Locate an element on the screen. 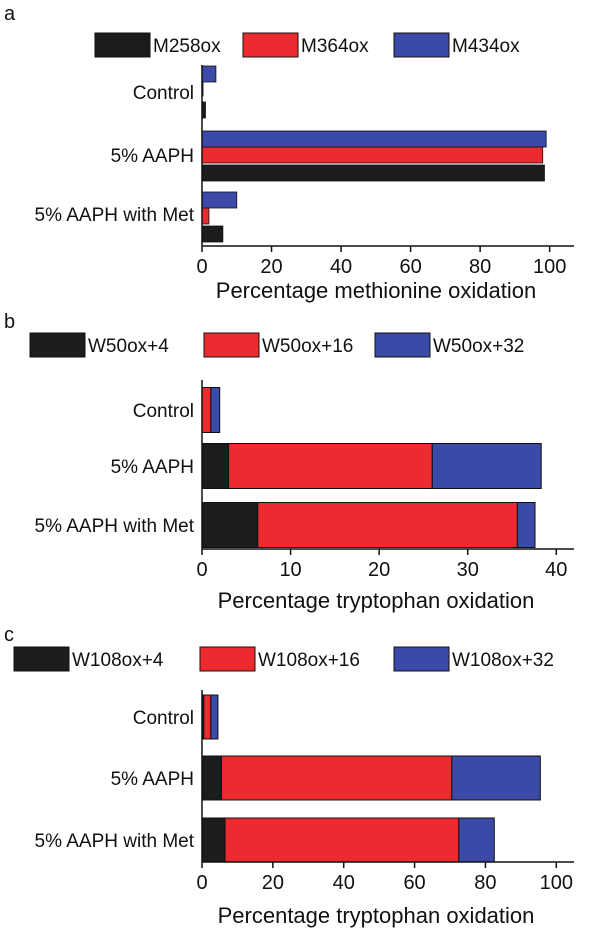 The height and width of the screenshot is (936, 600). bar-segment-W50ox+16-1 is located at coordinates (330, 466).